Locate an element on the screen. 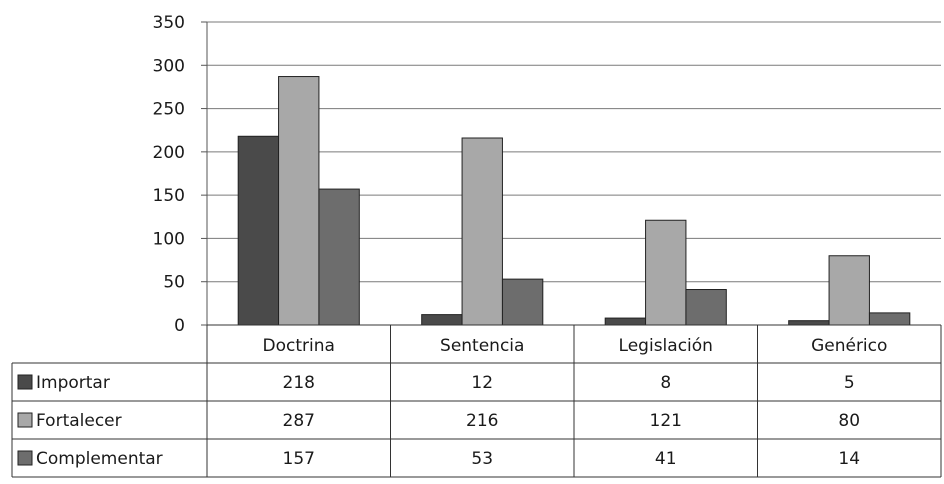  category-label: Sentencia is located at coordinates (482, 346).